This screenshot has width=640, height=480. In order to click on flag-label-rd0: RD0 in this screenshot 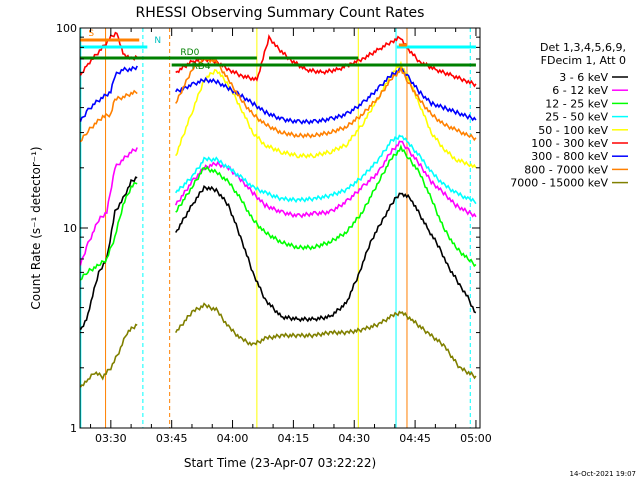, I will do `click(189, 53)`.